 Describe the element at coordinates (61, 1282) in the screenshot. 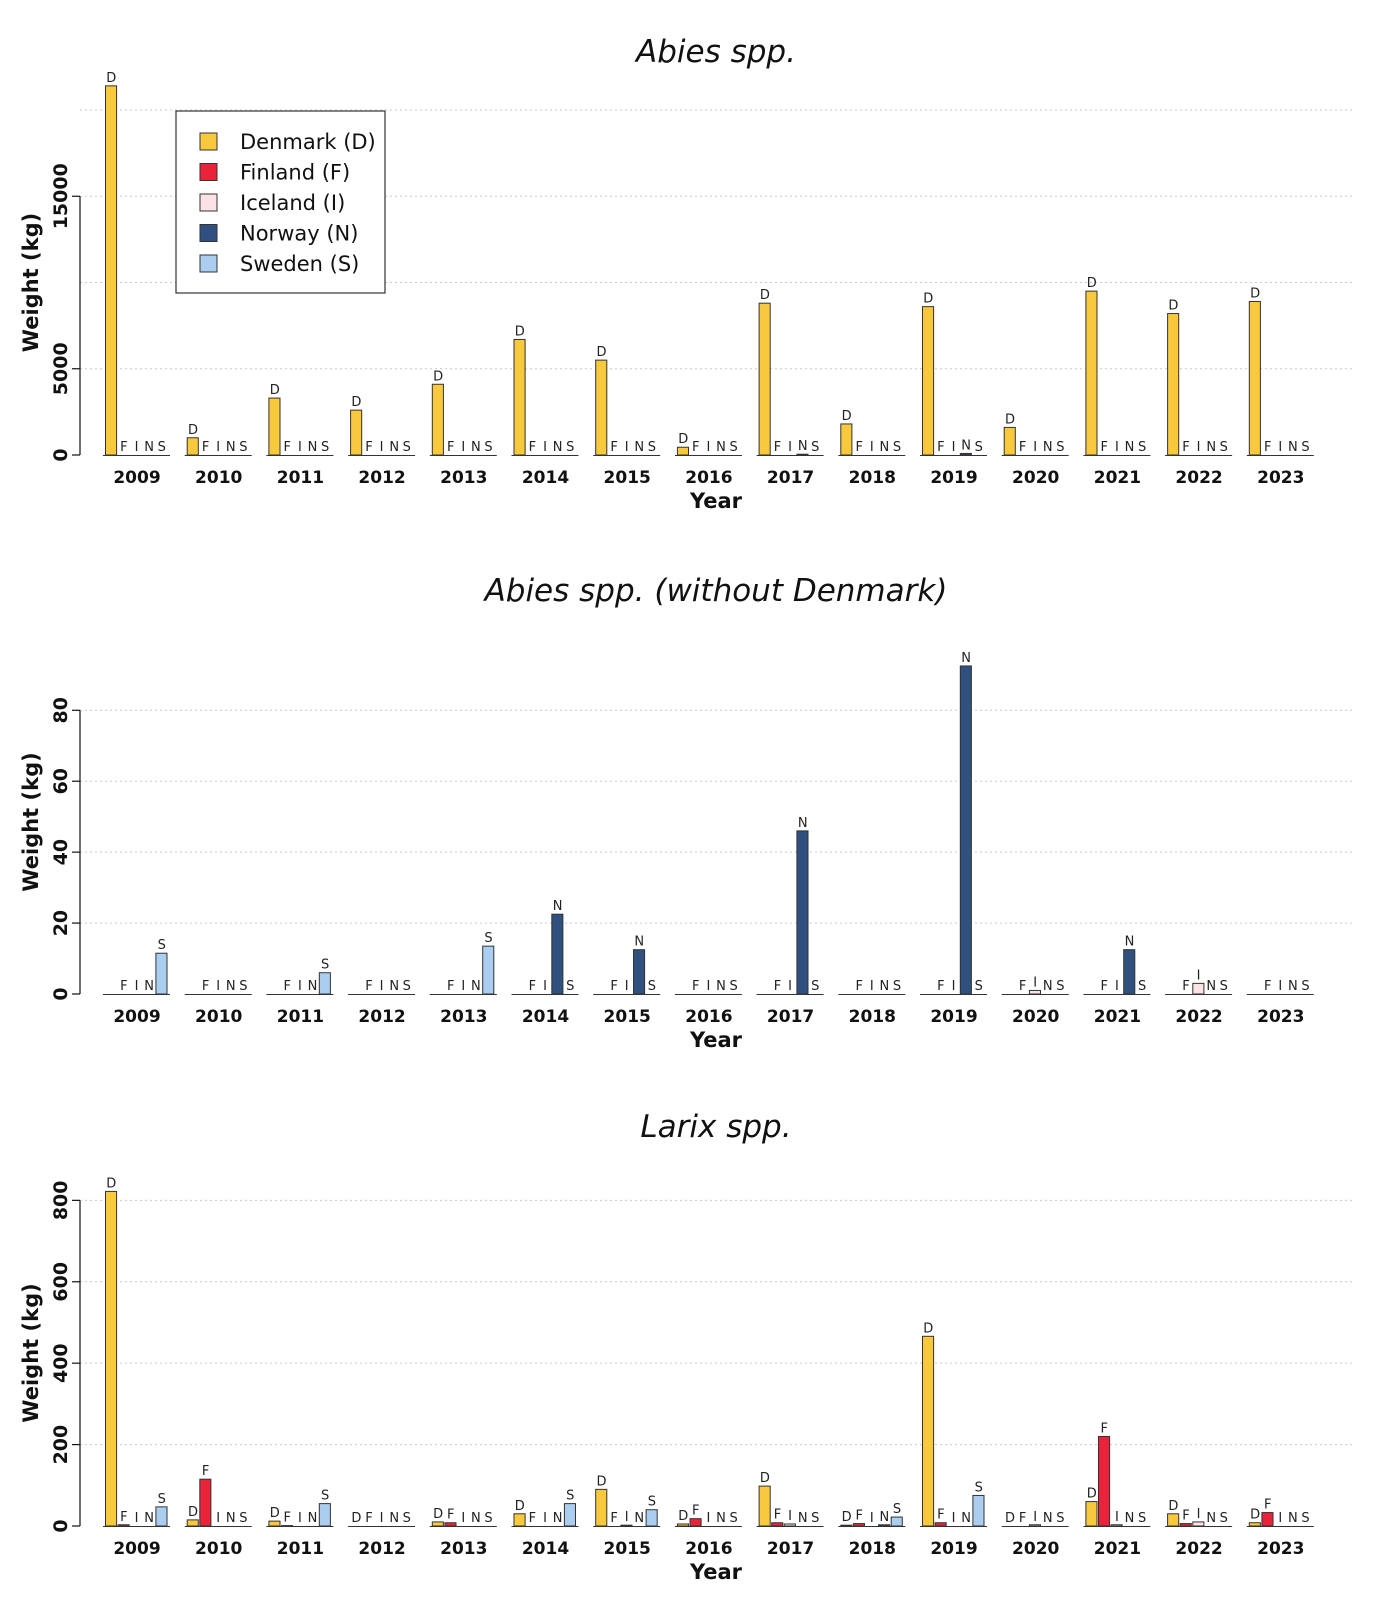

I see `y-tick-label: 600` at that location.